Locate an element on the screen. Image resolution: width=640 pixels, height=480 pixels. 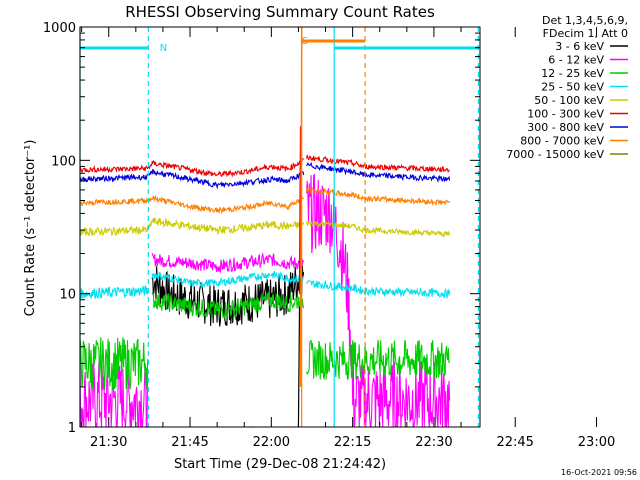
y-tick-label-10: 10 is located at coordinates (67, 295).